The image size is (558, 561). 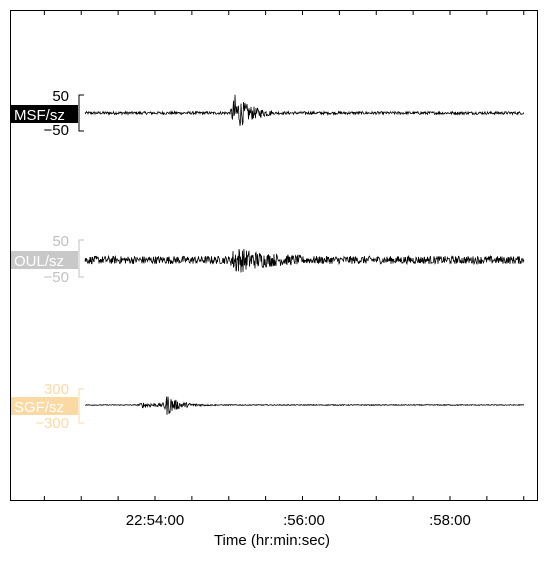 I want to click on trace-sgf: SGF/sz 300 −300, so click(x=268, y=406).